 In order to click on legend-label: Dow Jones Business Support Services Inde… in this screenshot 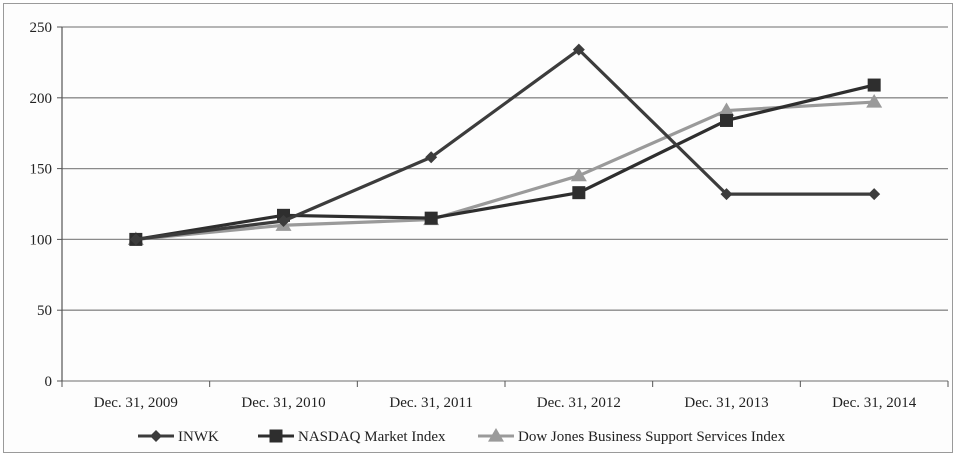, I will do `click(652, 437)`.